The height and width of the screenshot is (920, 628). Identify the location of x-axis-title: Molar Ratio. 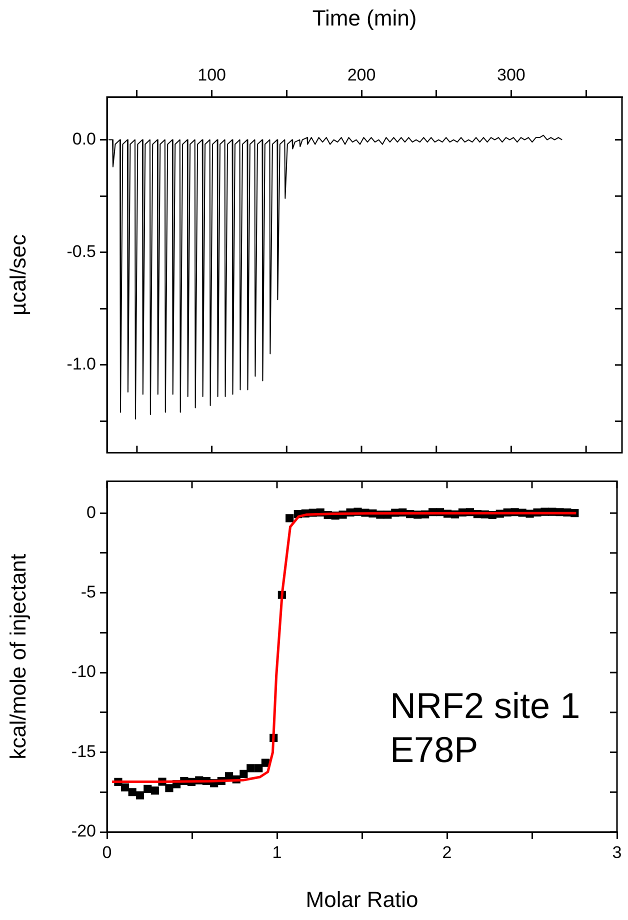
(362, 899).